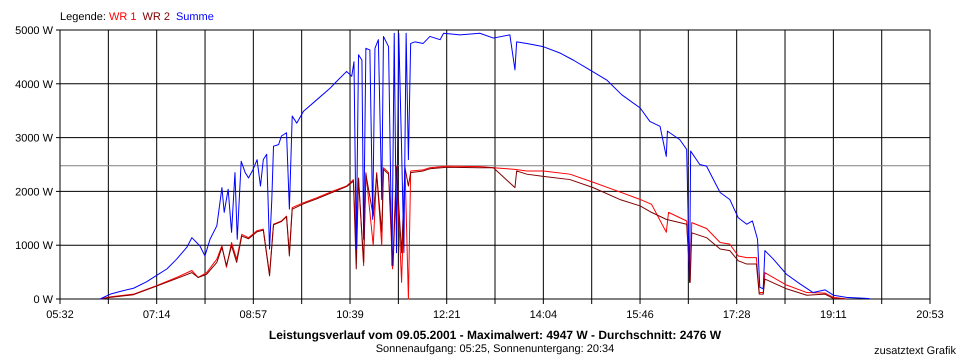 This screenshot has height=360, width=960. What do you see at coordinates (60, 315) in the screenshot?
I see `x-tick-label: 05:32` at bounding box center [60, 315].